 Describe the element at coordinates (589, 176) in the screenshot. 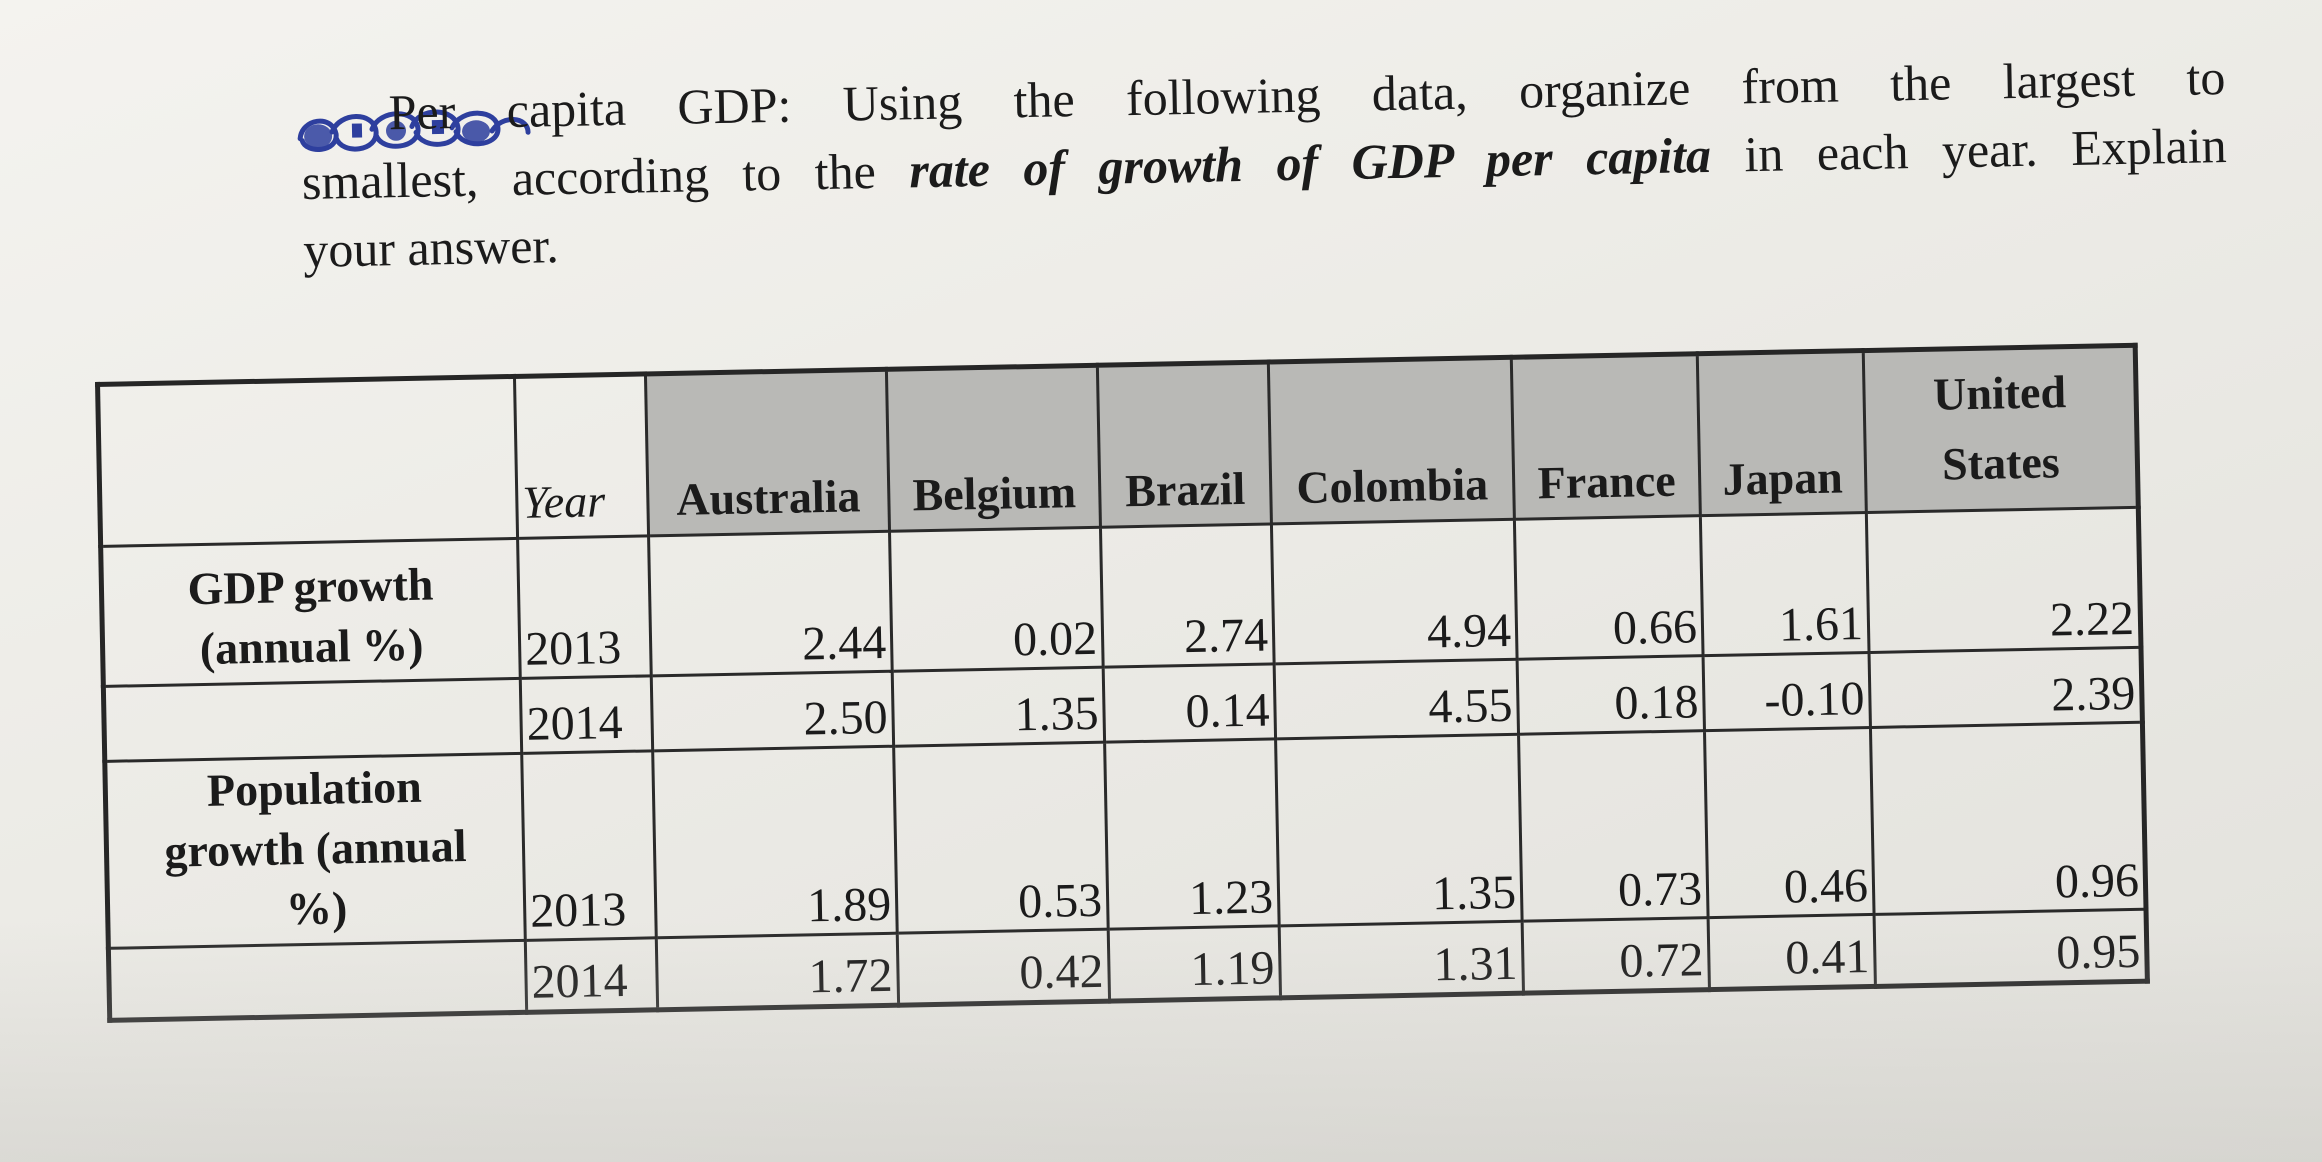

I see `question-line-2-prefix: smallest, according to the` at that location.